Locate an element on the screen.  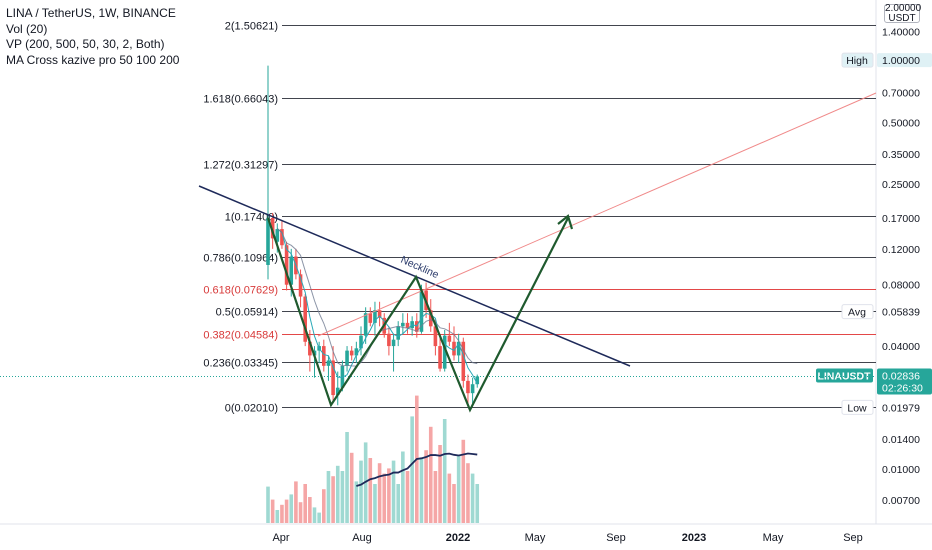
price-badge-label: High is located at coordinates (857, 61).